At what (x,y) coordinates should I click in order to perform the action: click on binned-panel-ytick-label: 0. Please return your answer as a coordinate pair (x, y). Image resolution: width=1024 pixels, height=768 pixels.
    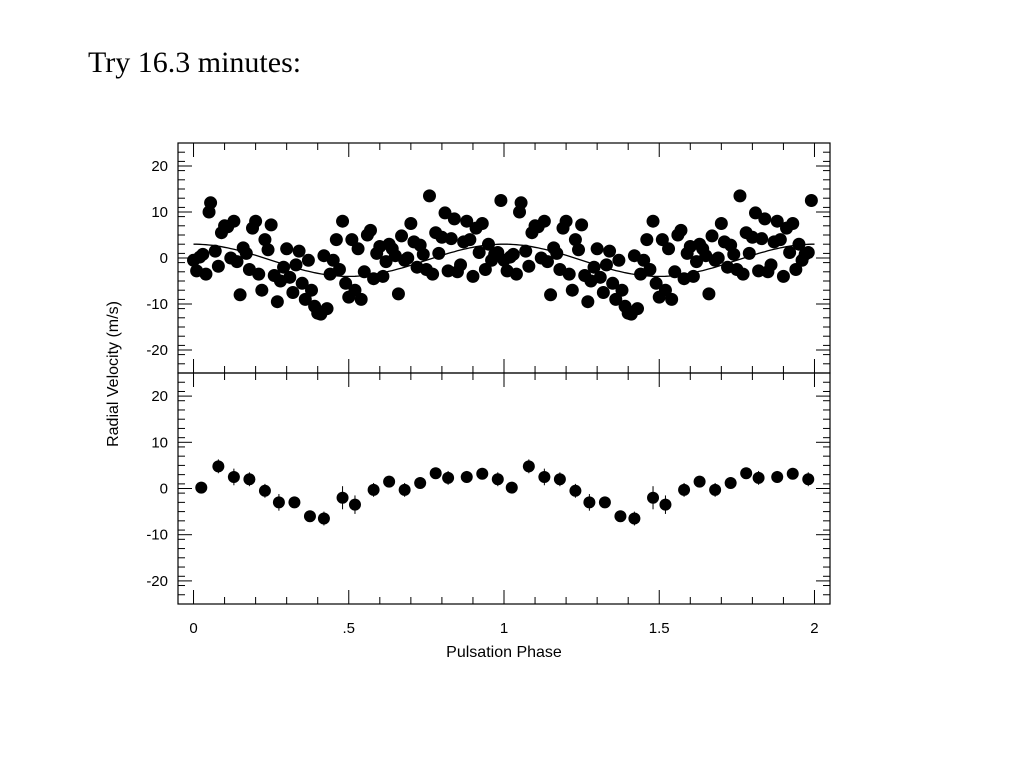
    Looking at the image, I should click on (164, 489).